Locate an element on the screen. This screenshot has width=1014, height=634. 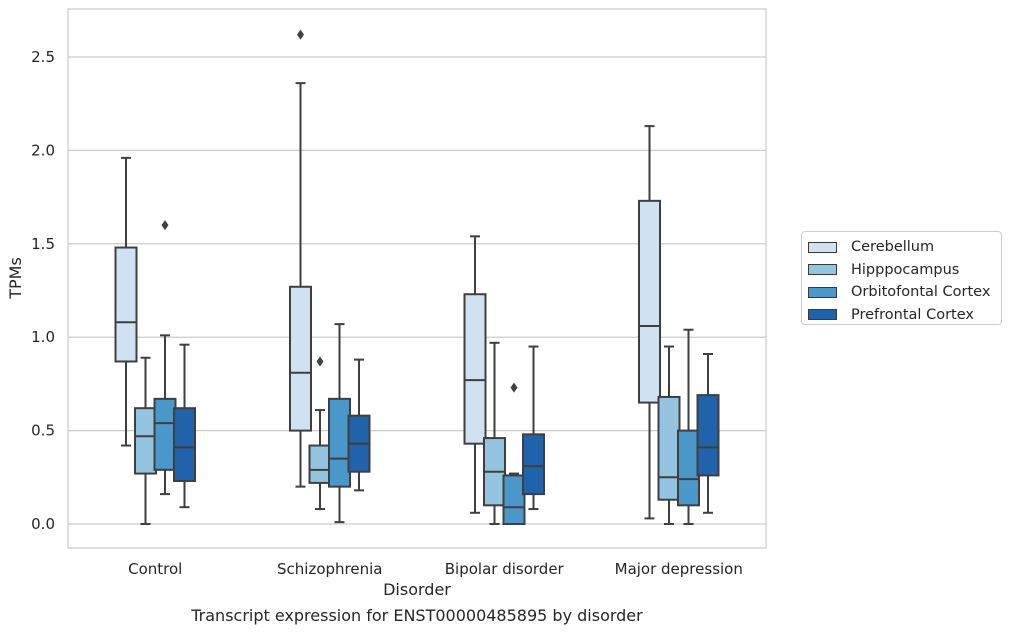
x-tick-label: Control is located at coordinates (155, 569).